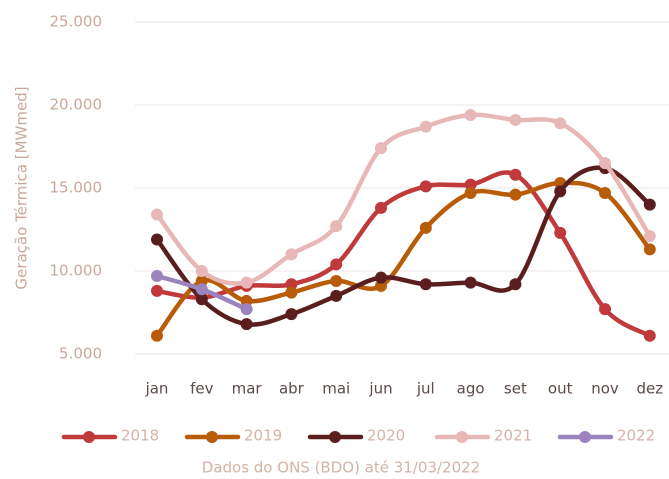 The height and width of the screenshot is (479, 669). I want to click on x-tick-label: set, so click(515, 389).